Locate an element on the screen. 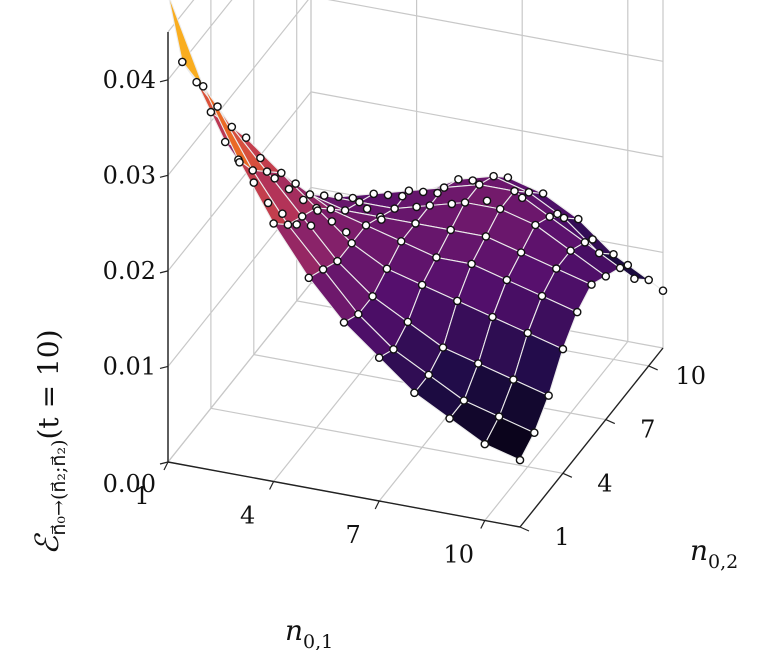  y-tick-label: 7 is located at coordinates (647, 430).